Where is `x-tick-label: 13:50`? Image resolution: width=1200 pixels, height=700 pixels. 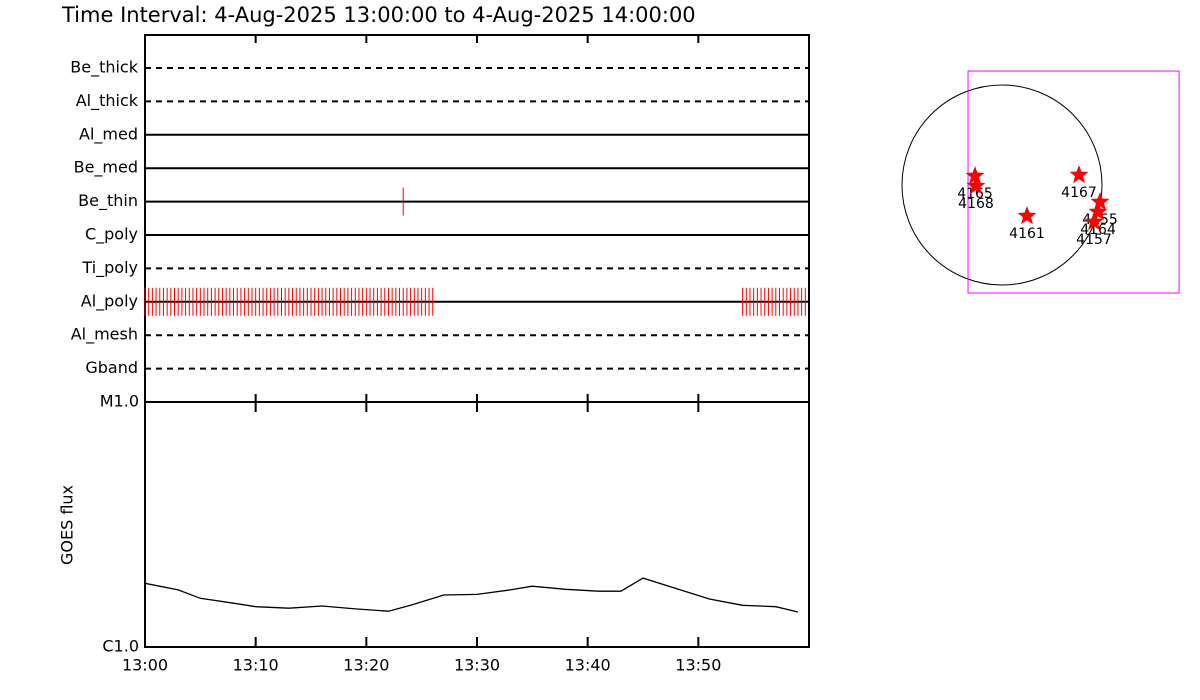
x-tick-label: 13:50 is located at coordinates (698, 665).